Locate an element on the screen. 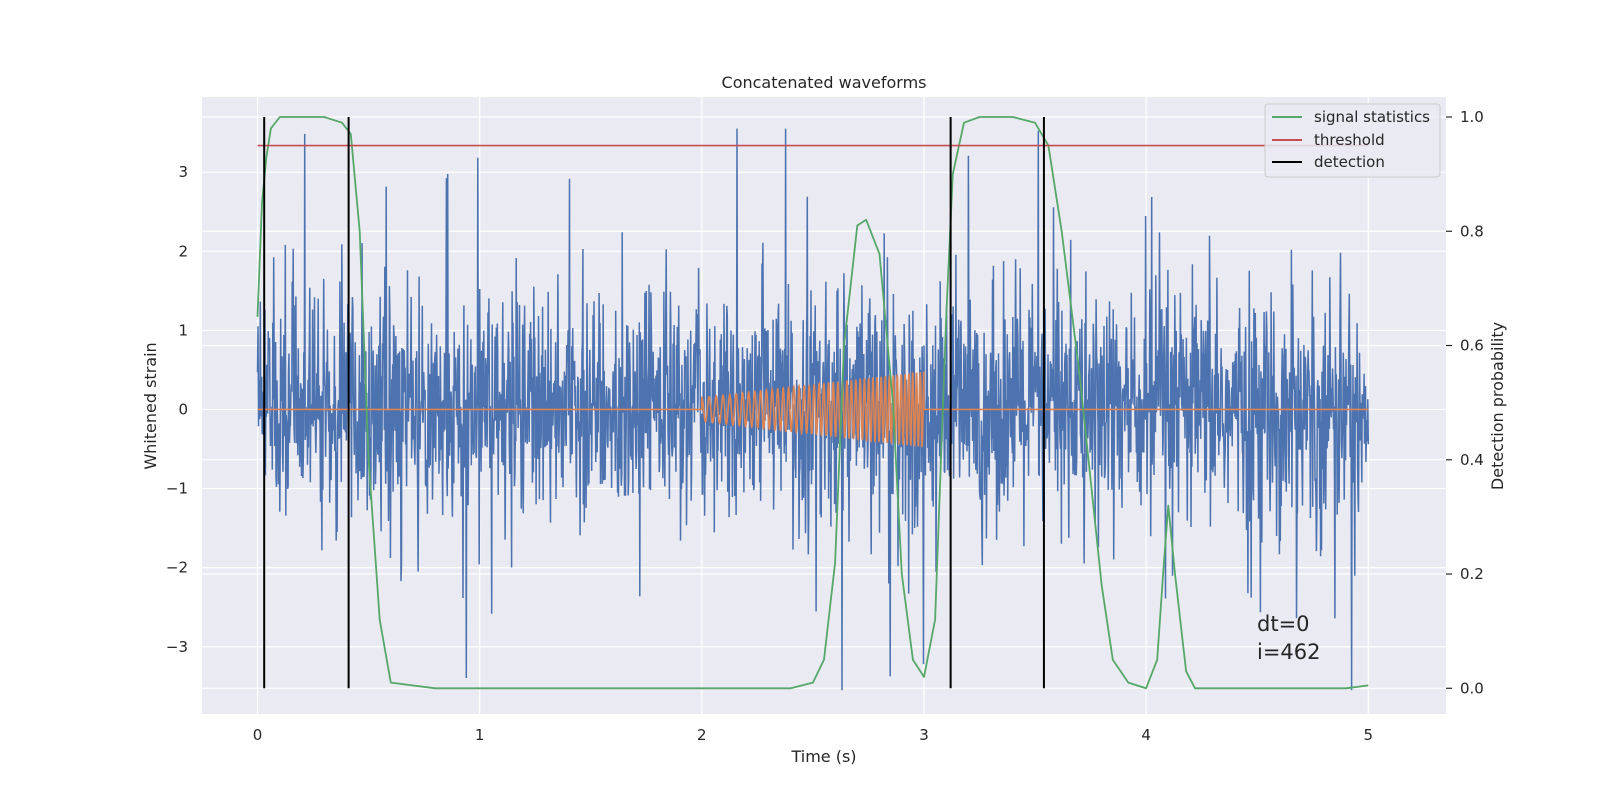  chart-title: Concatenated waveforms is located at coordinates (824, 82).